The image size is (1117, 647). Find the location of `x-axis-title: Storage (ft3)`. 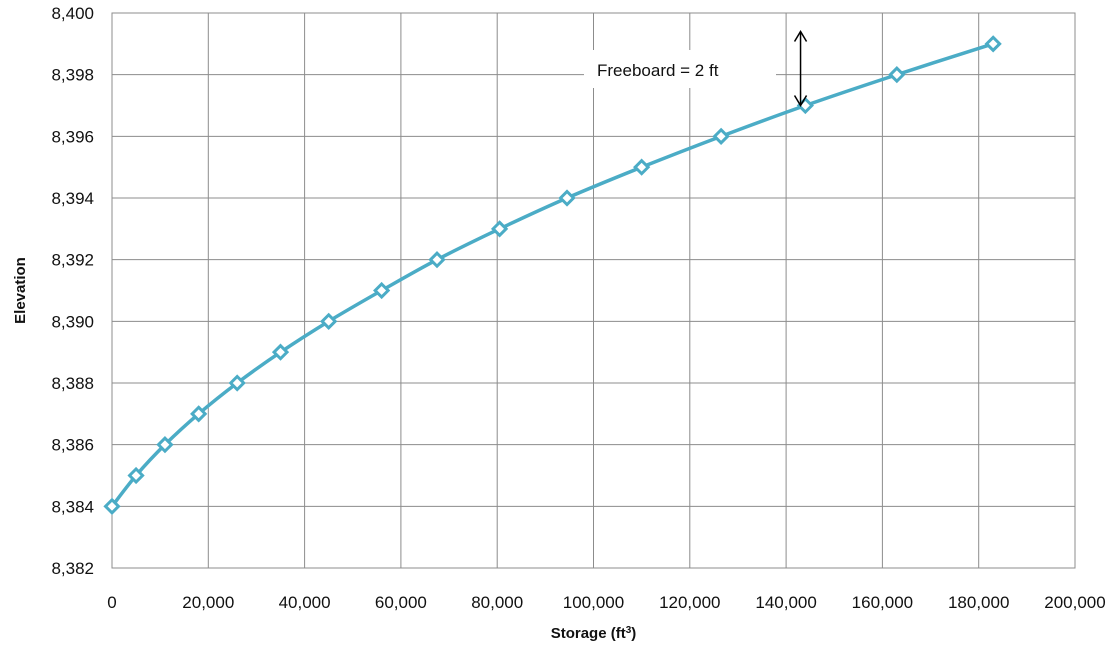

x-axis-title: Storage (ft3) is located at coordinates (594, 634).